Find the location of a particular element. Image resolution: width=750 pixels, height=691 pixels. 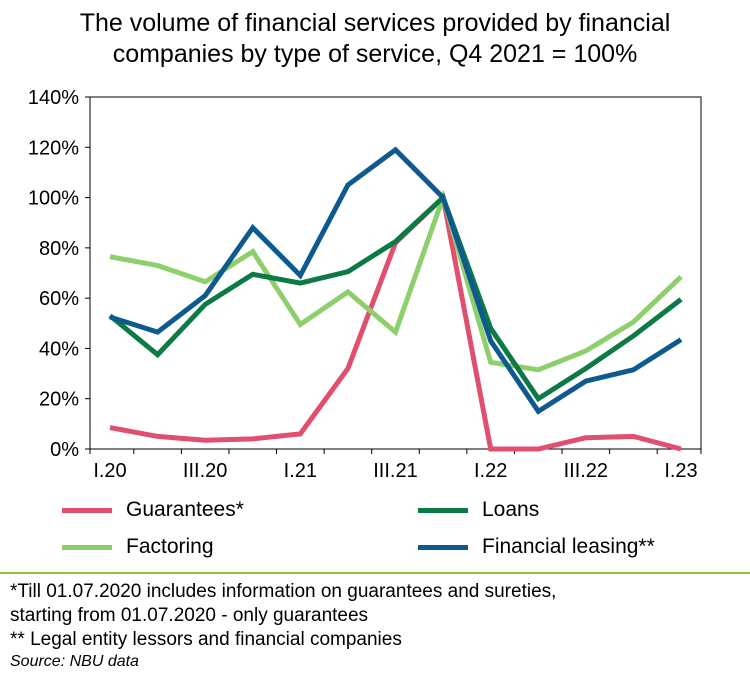

y-tick-label: 80% is located at coordinates (59, 249).